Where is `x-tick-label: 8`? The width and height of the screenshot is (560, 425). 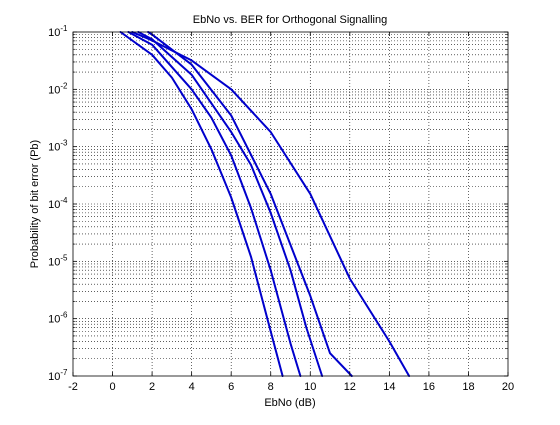
x-tick-label: 8 is located at coordinates (271, 387).